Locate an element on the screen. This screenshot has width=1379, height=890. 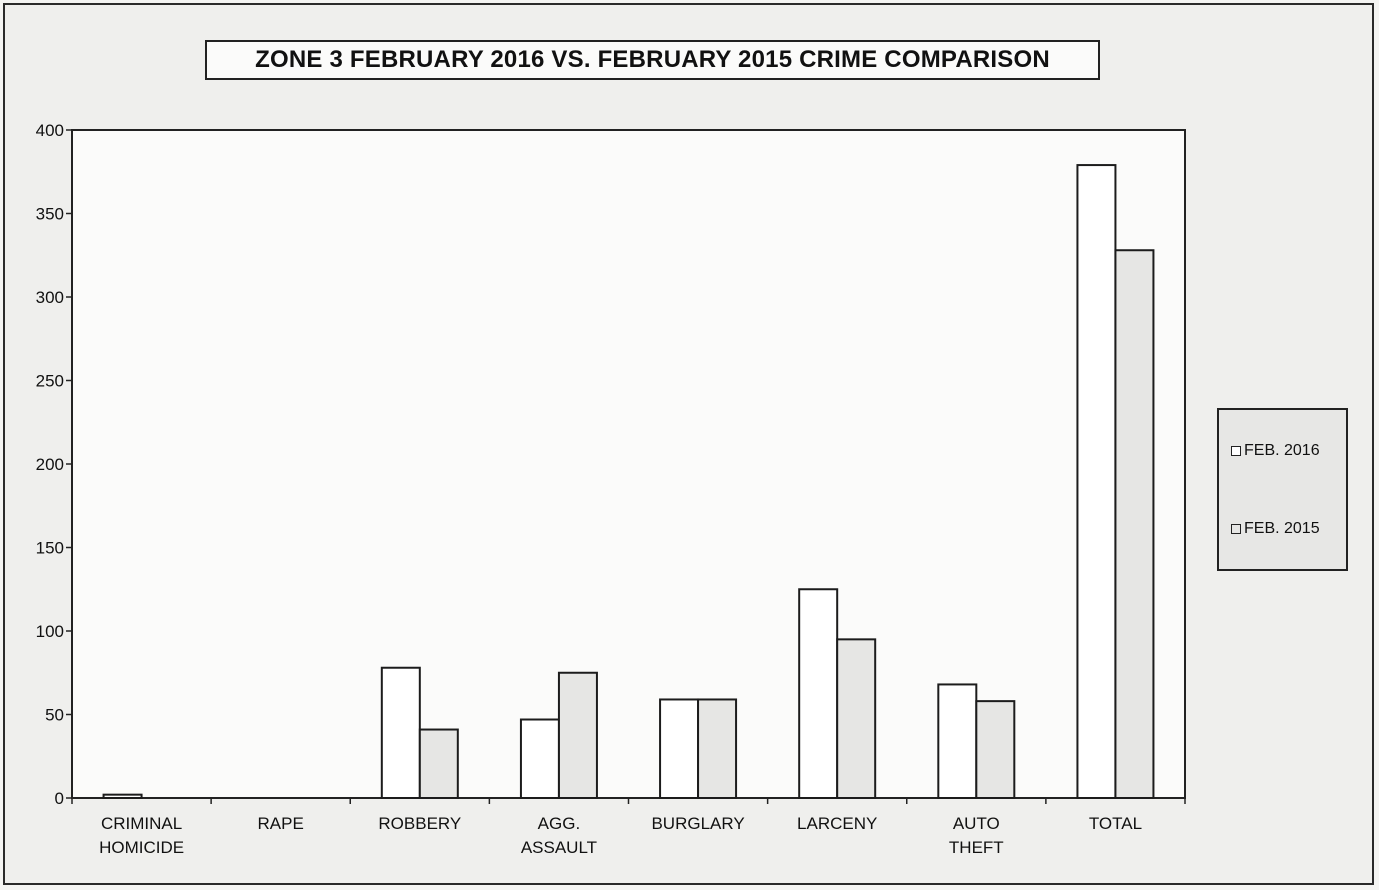
legend-item-feb-2015: FEB. 2015 is located at coordinates (1275, 529).